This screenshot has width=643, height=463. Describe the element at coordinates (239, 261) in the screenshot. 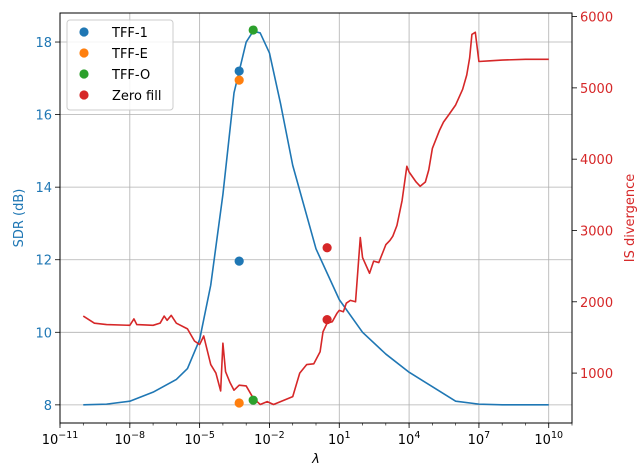

I see `tff-1-is-marker` at that location.